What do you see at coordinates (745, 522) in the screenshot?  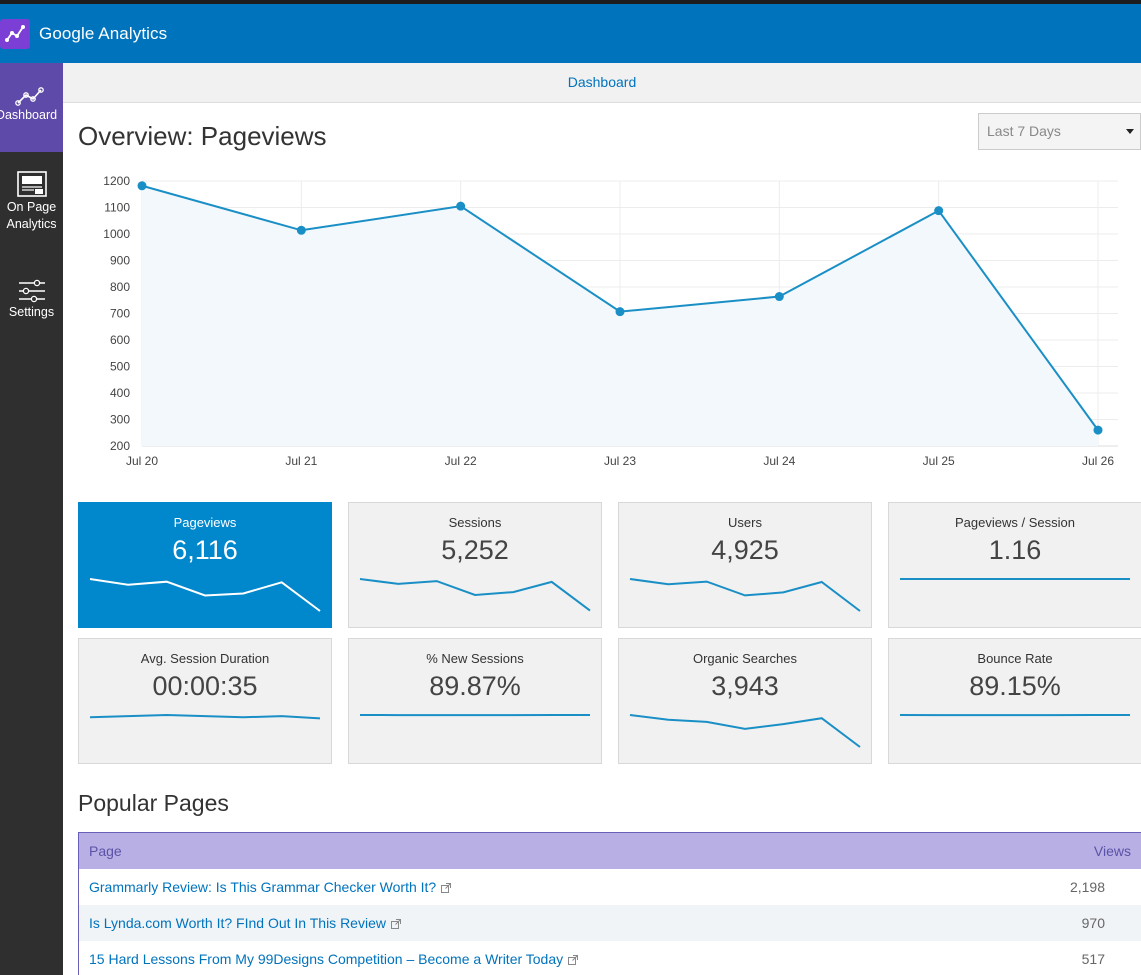 I see `metric-label: Users` at bounding box center [745, 522].